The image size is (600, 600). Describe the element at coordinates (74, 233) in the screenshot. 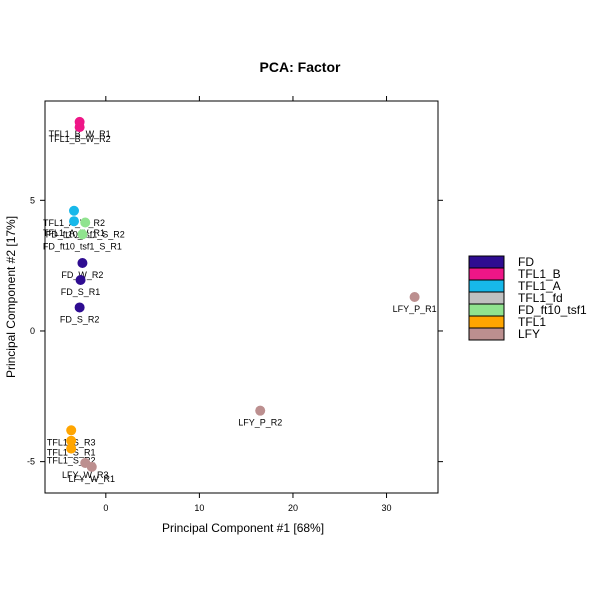

I see `point-label: TFL1_A_W_R1` at that location.